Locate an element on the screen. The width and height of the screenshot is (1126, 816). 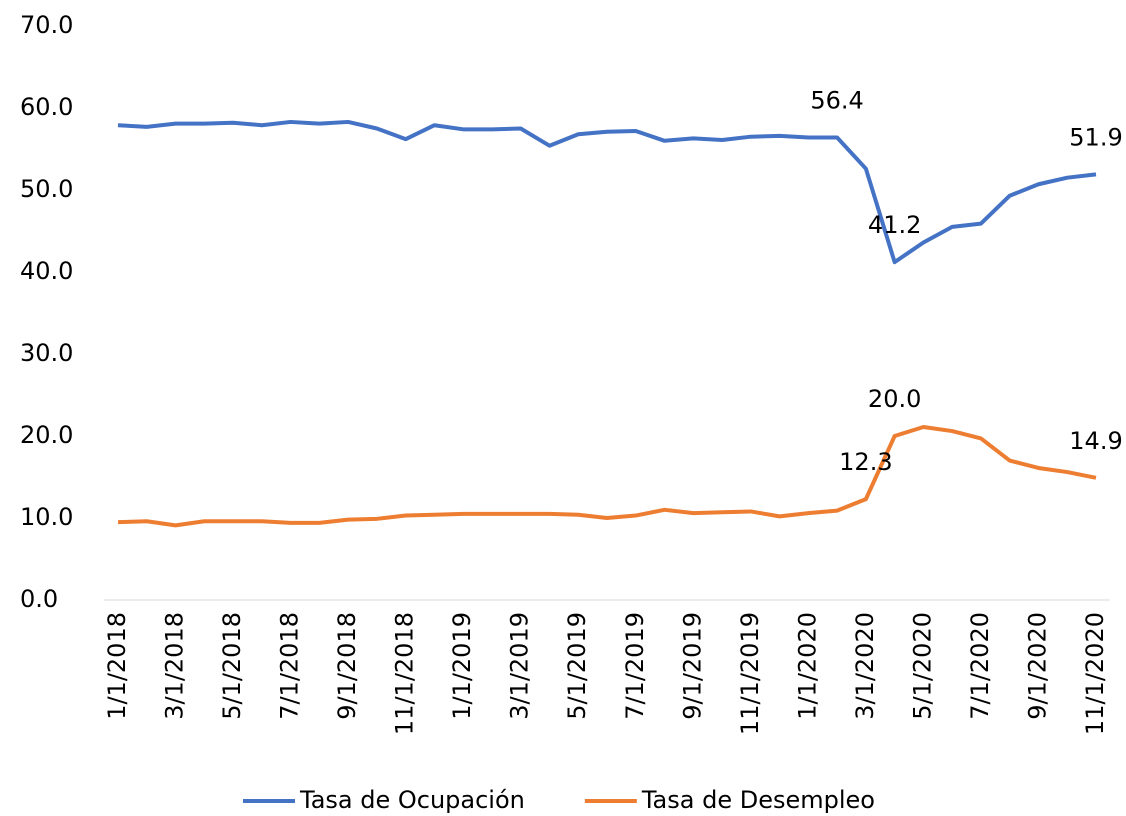
x-tick-label: 9/1/2019 is located at coordinates (692, 666).